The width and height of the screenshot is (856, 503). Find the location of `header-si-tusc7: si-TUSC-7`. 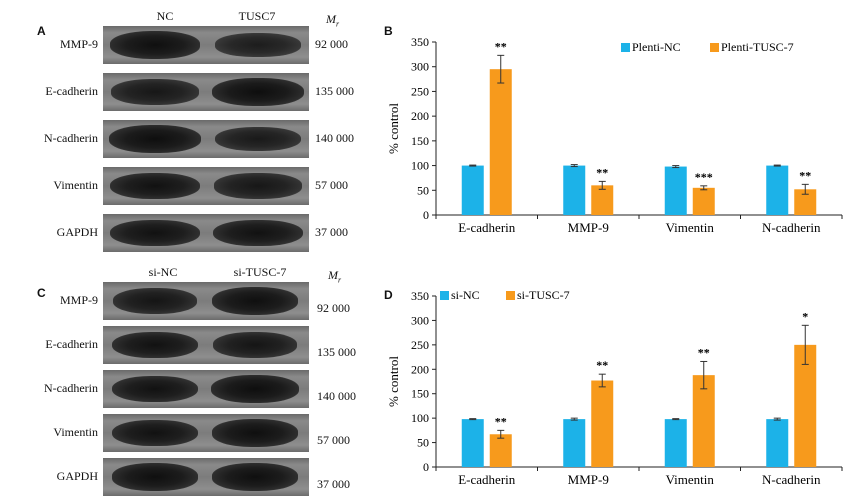

header-si-tusc7: si-TUSC-7 is located at coordinates (260, 272).